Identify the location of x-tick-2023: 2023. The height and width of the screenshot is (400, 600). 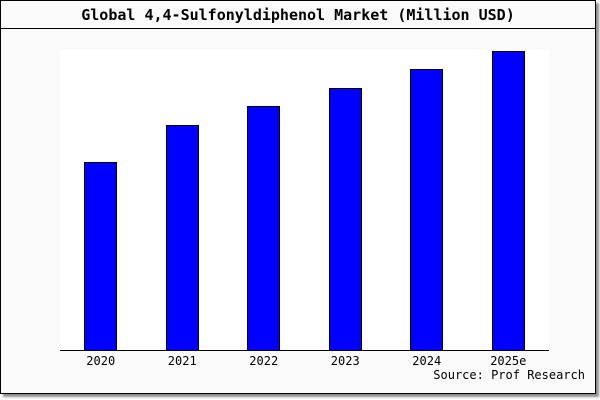
(345, 361).